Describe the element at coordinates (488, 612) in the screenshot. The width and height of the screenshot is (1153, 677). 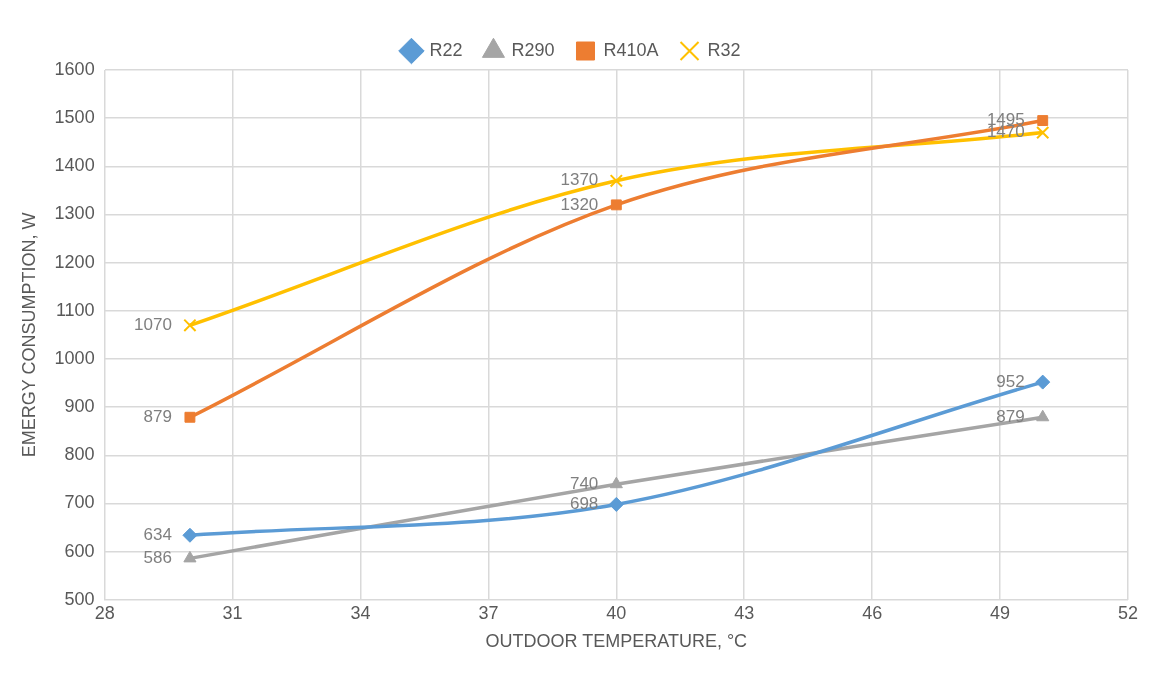
I see `x-tick-label: 37` at that location.